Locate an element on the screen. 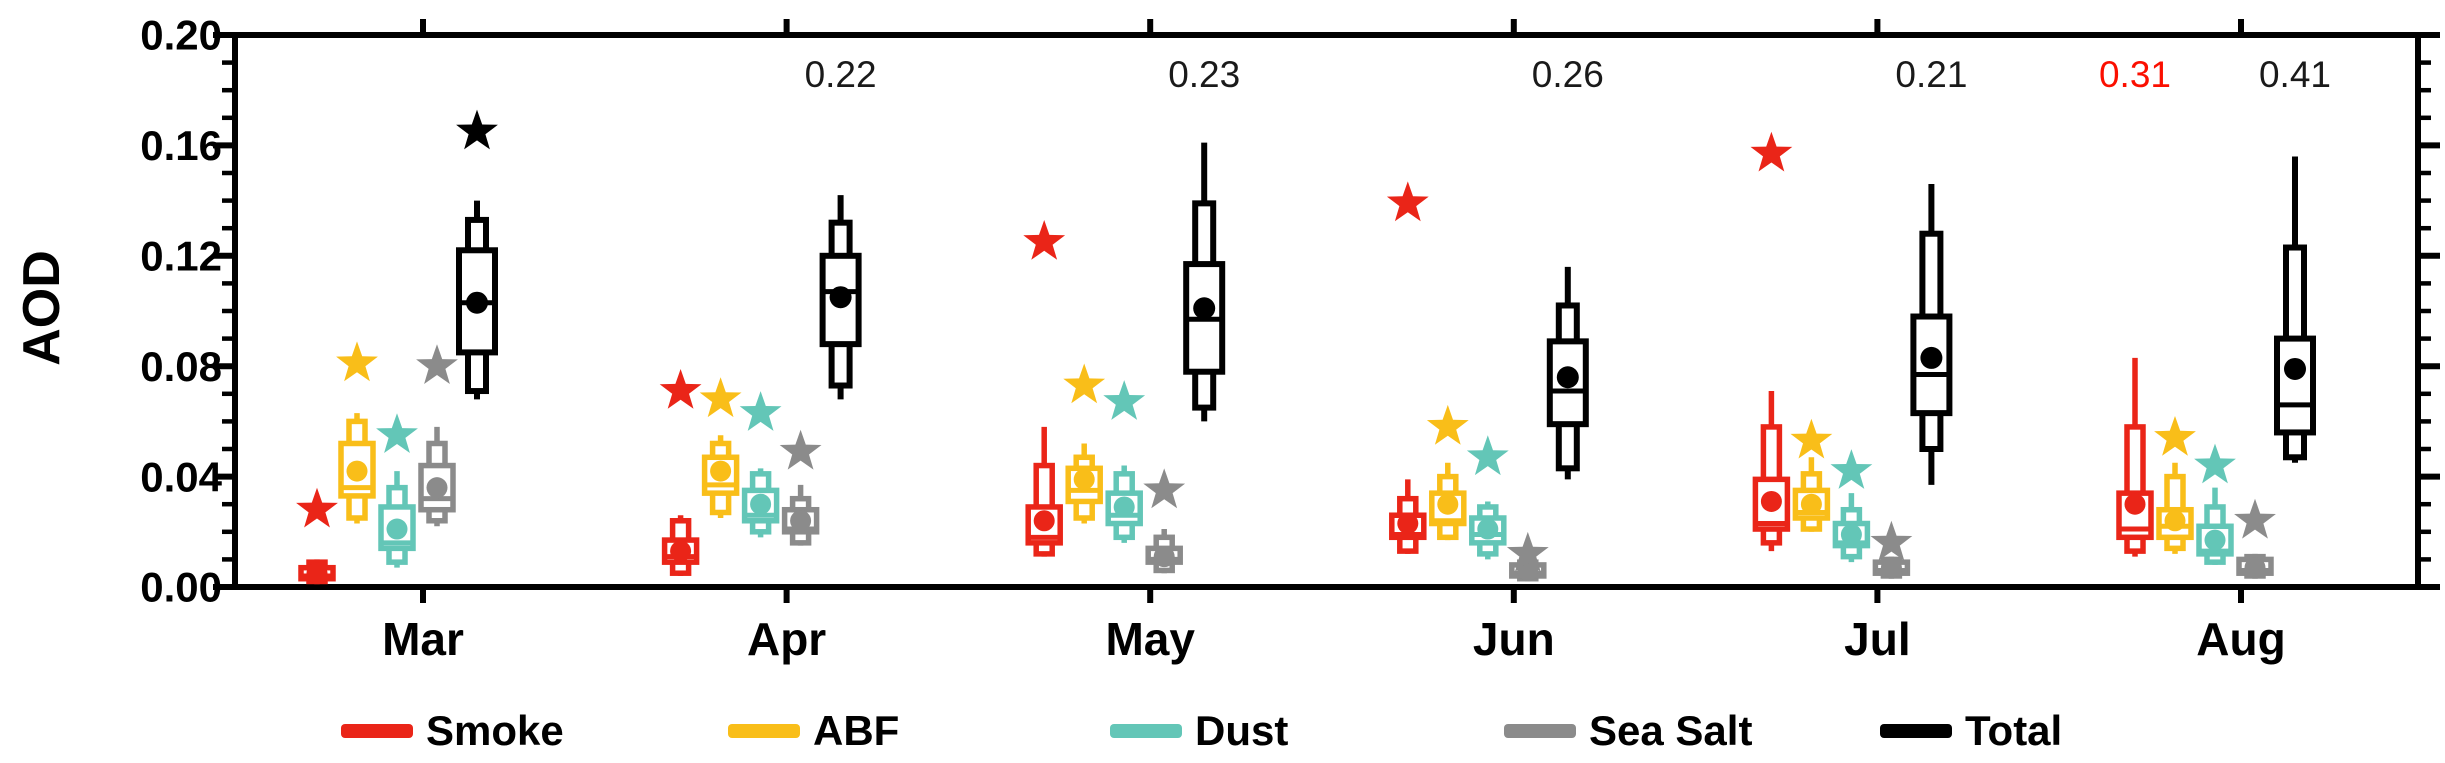  offscale-max-label: 0.23 is located at coordinates (1204, 74).